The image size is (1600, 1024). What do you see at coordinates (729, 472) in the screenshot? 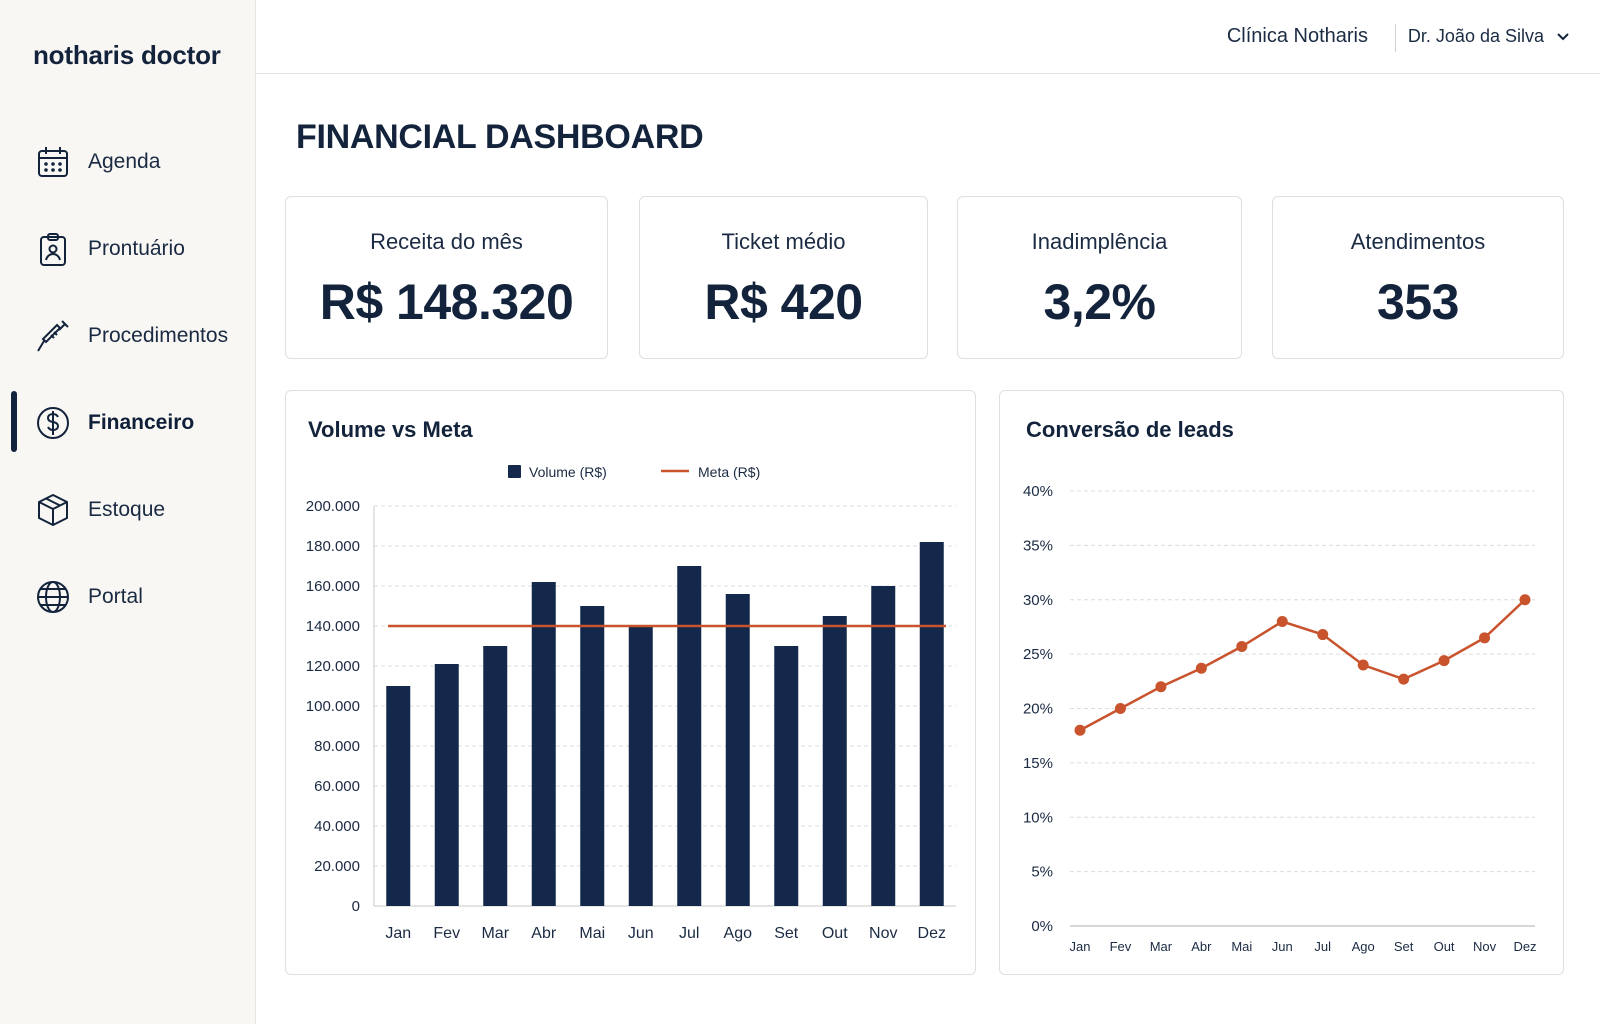
I see `legend-label-meta: Meta (R$)` at bounding box center [729, 472].